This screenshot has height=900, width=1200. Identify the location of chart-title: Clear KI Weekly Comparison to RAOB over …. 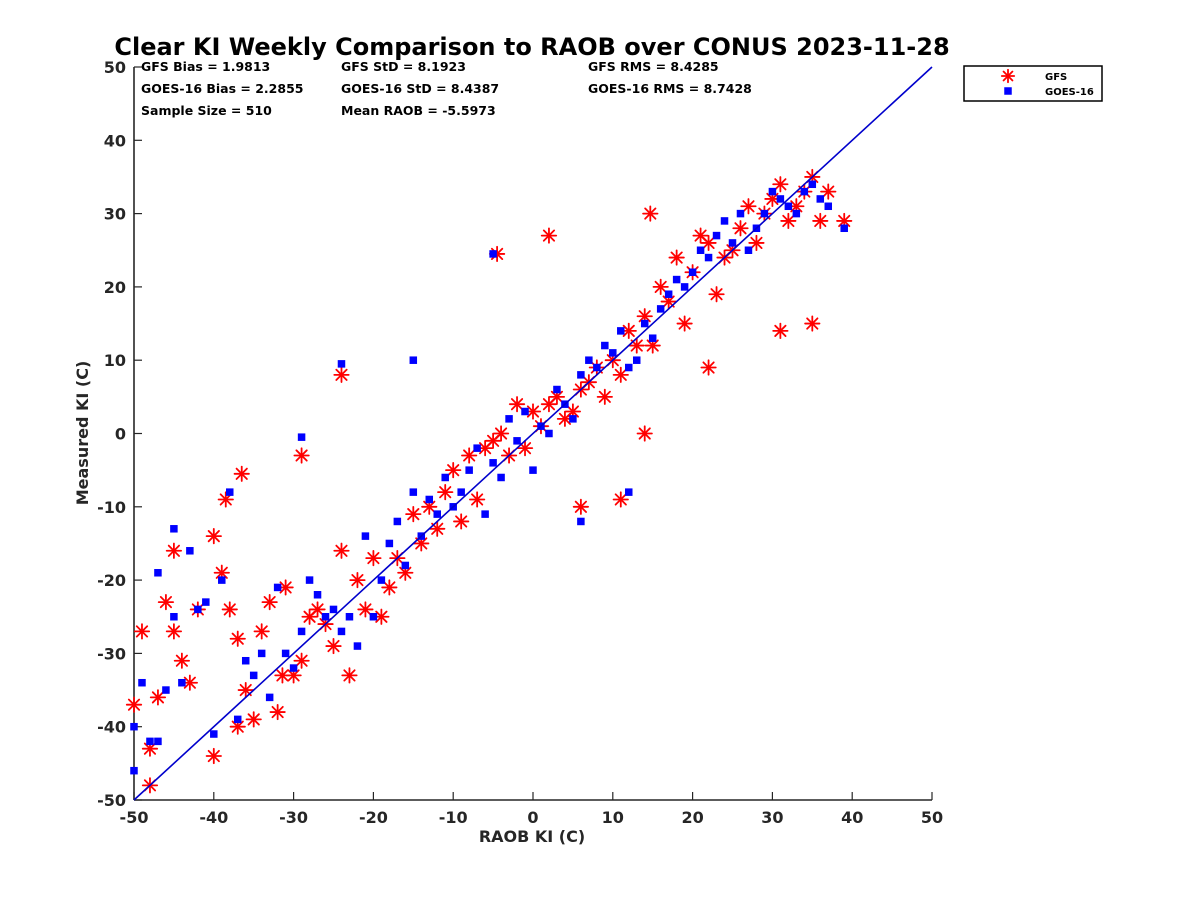
(531, 47).